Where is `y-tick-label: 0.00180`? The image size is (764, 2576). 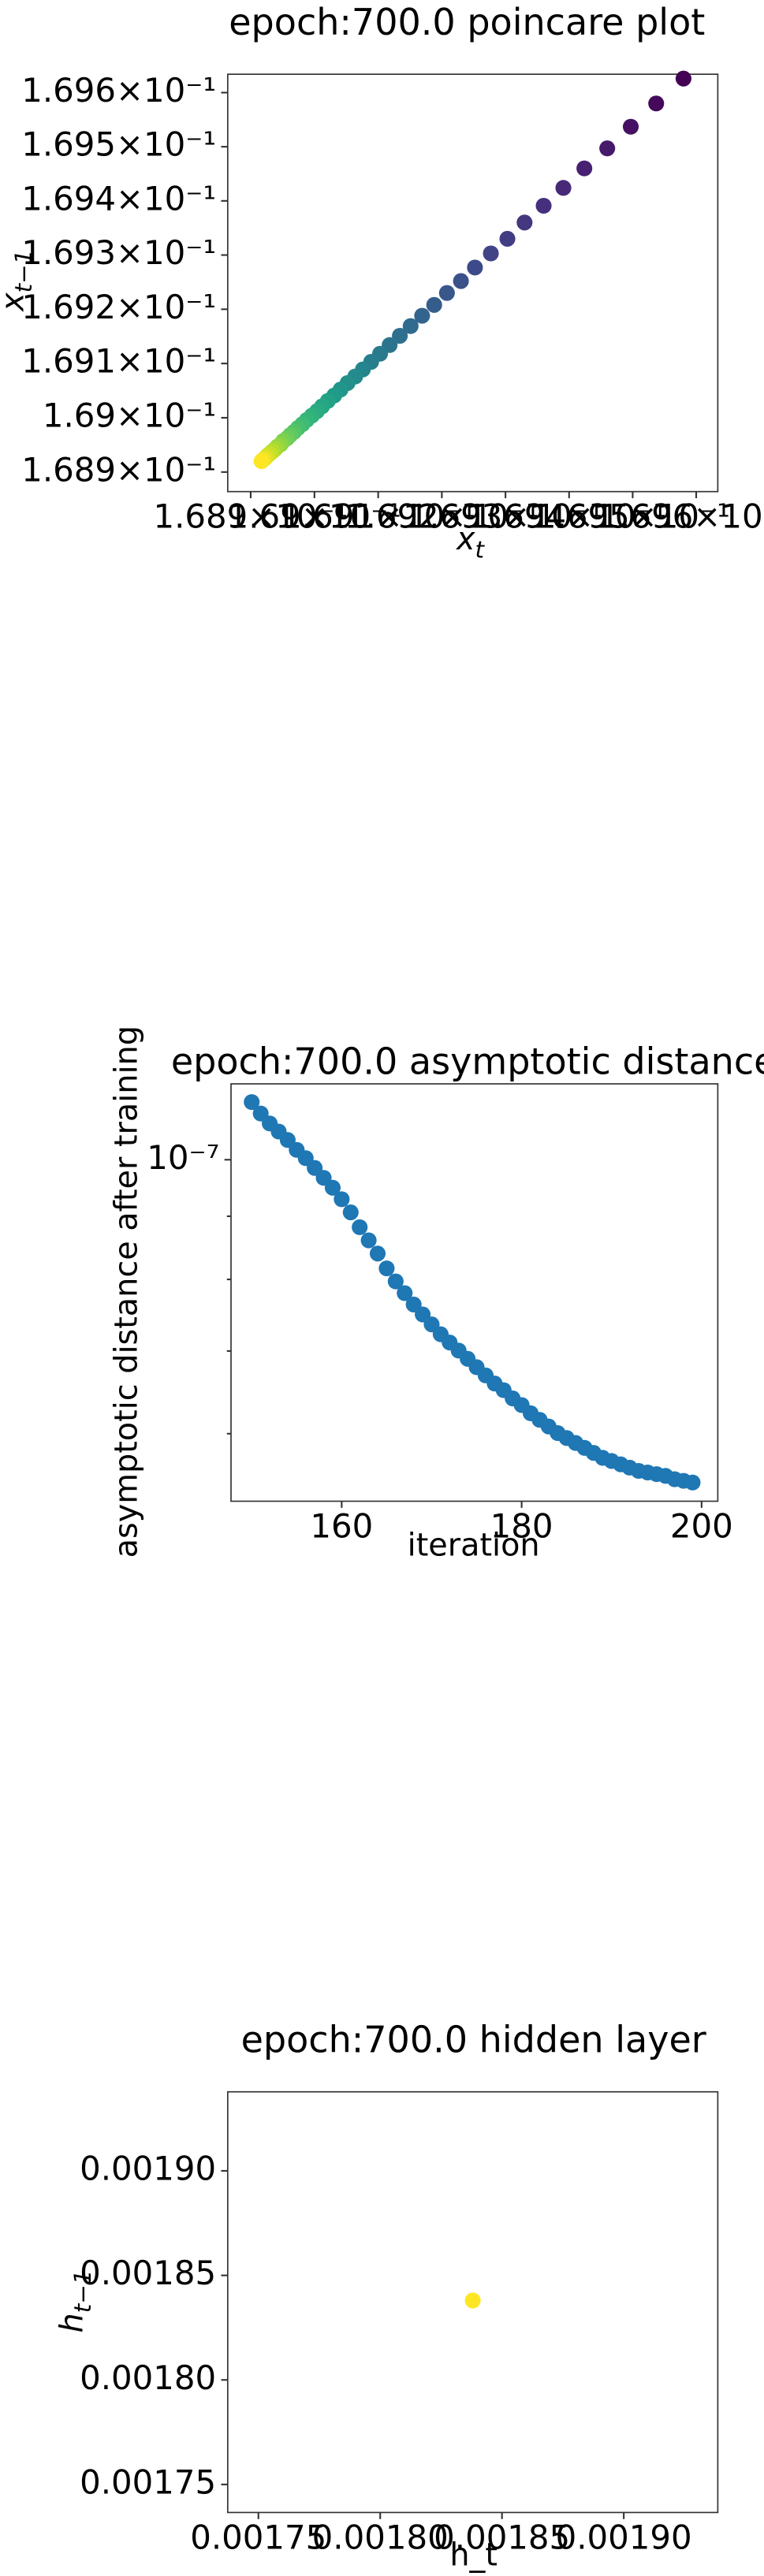 y-tick-label: 0.00180 is located at coordinates (148, 2377).